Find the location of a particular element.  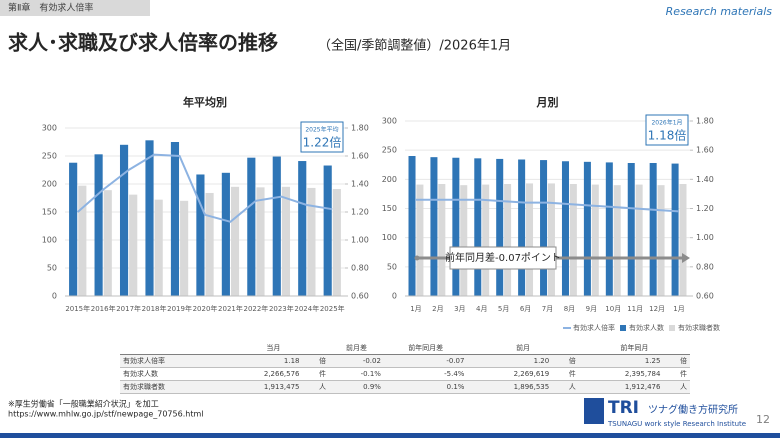

table-cell: -0.1% is located at coordinates (356, 374).